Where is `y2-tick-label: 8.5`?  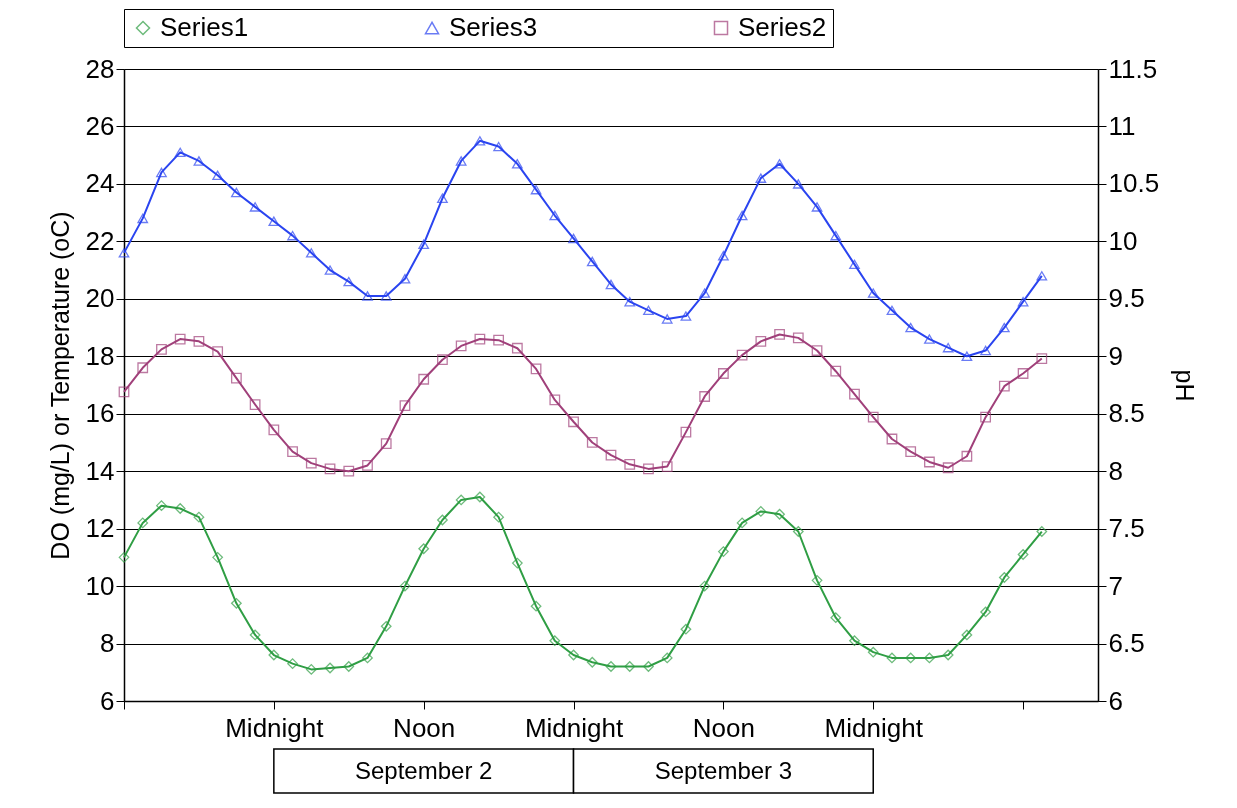 y2-tick-label: 8.5 is located at coordinates (1126, 413).